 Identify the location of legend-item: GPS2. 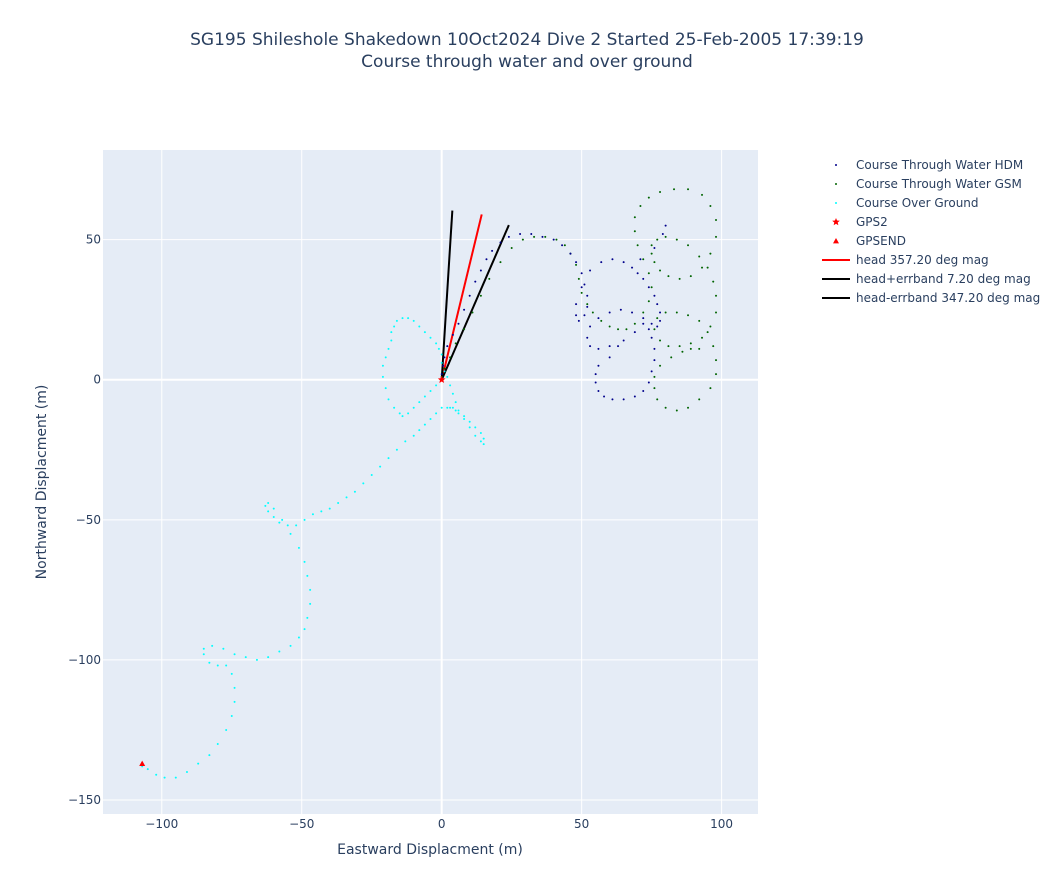
(860, 222).